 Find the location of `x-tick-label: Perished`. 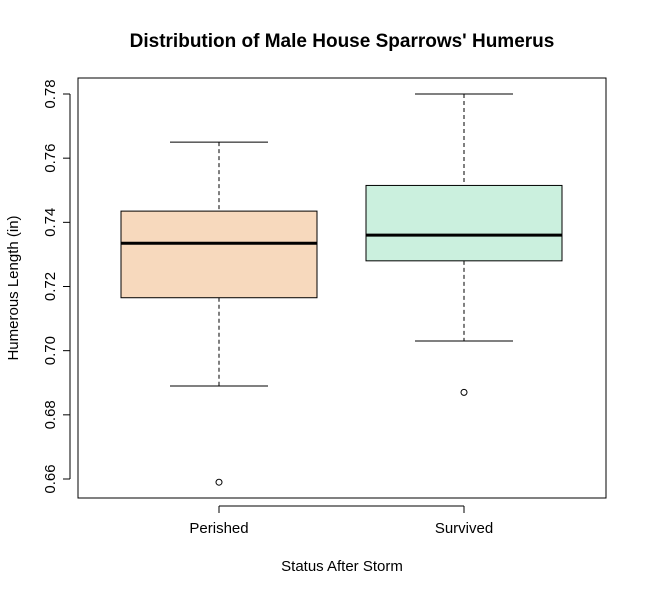

x-tick-label: Perished is located at coordinates (218, 528).